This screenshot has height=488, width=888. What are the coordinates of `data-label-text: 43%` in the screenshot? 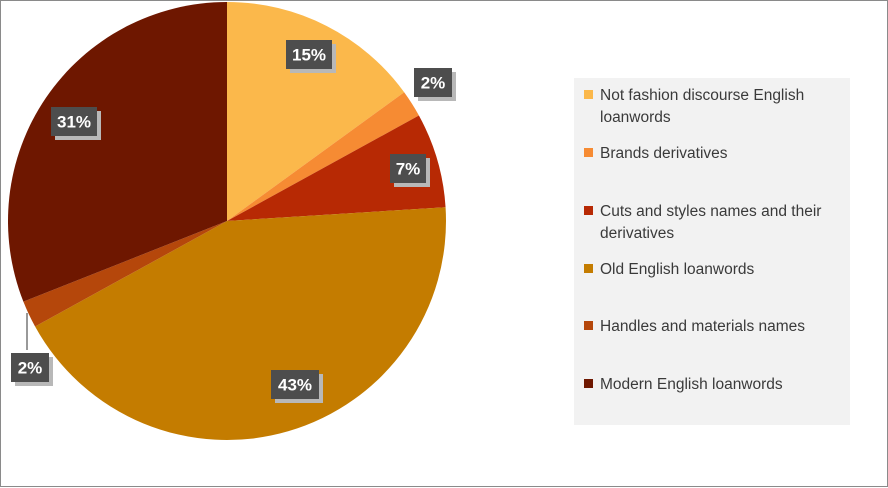 It's located at (295, 385).